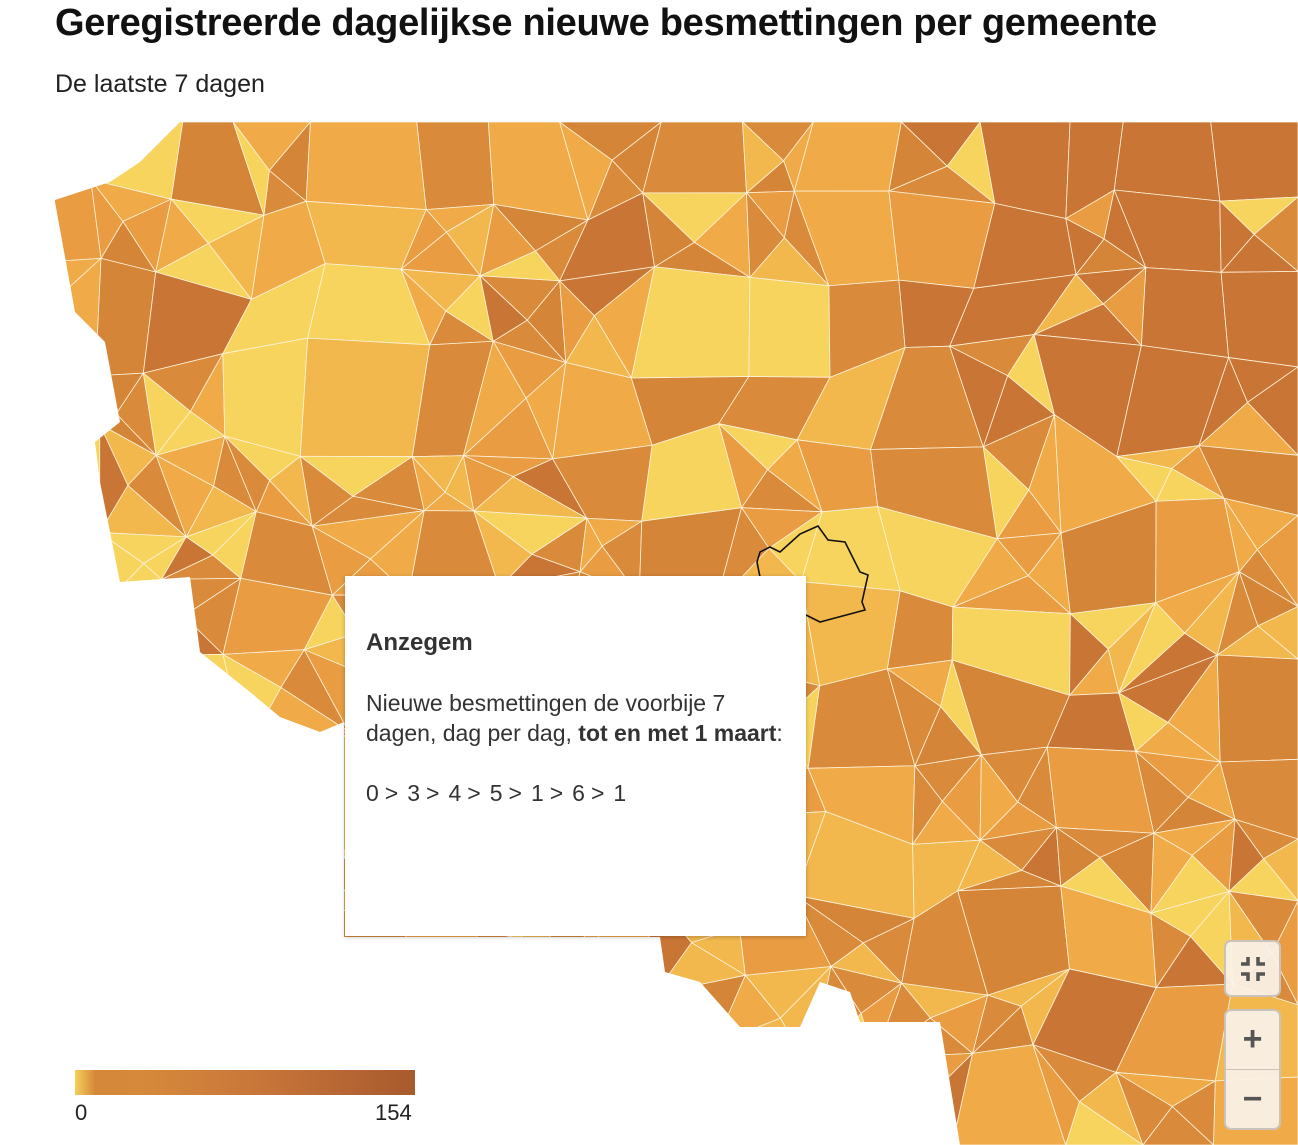 The width and height of the screenshot is (1298, 1145). I want to click on zoom-out-button: −, so click(1252, 1098).